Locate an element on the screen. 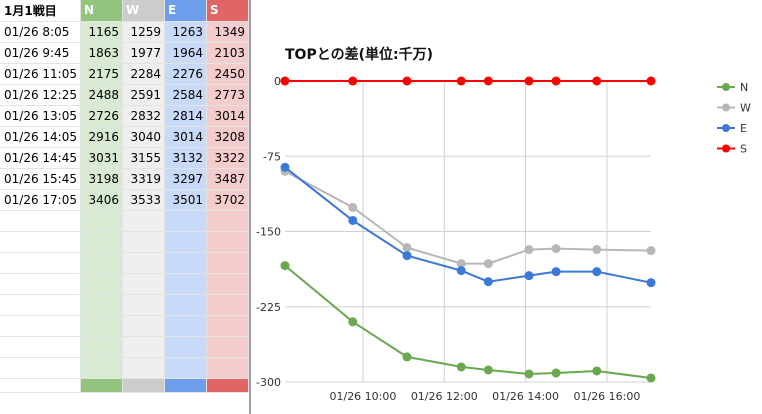 The height and width of the screenshot is (414, 762). value-cell-w: 2284 is located at coordinates (143, 74).